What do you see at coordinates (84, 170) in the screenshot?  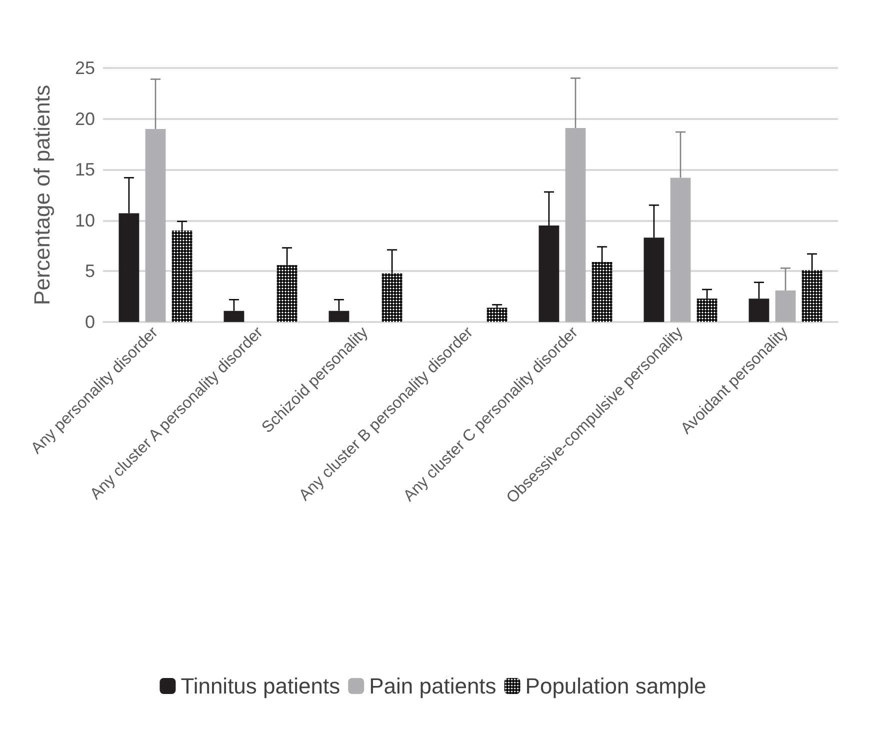 I see `y-tick-label: 15` at bounding box center [84, 170].